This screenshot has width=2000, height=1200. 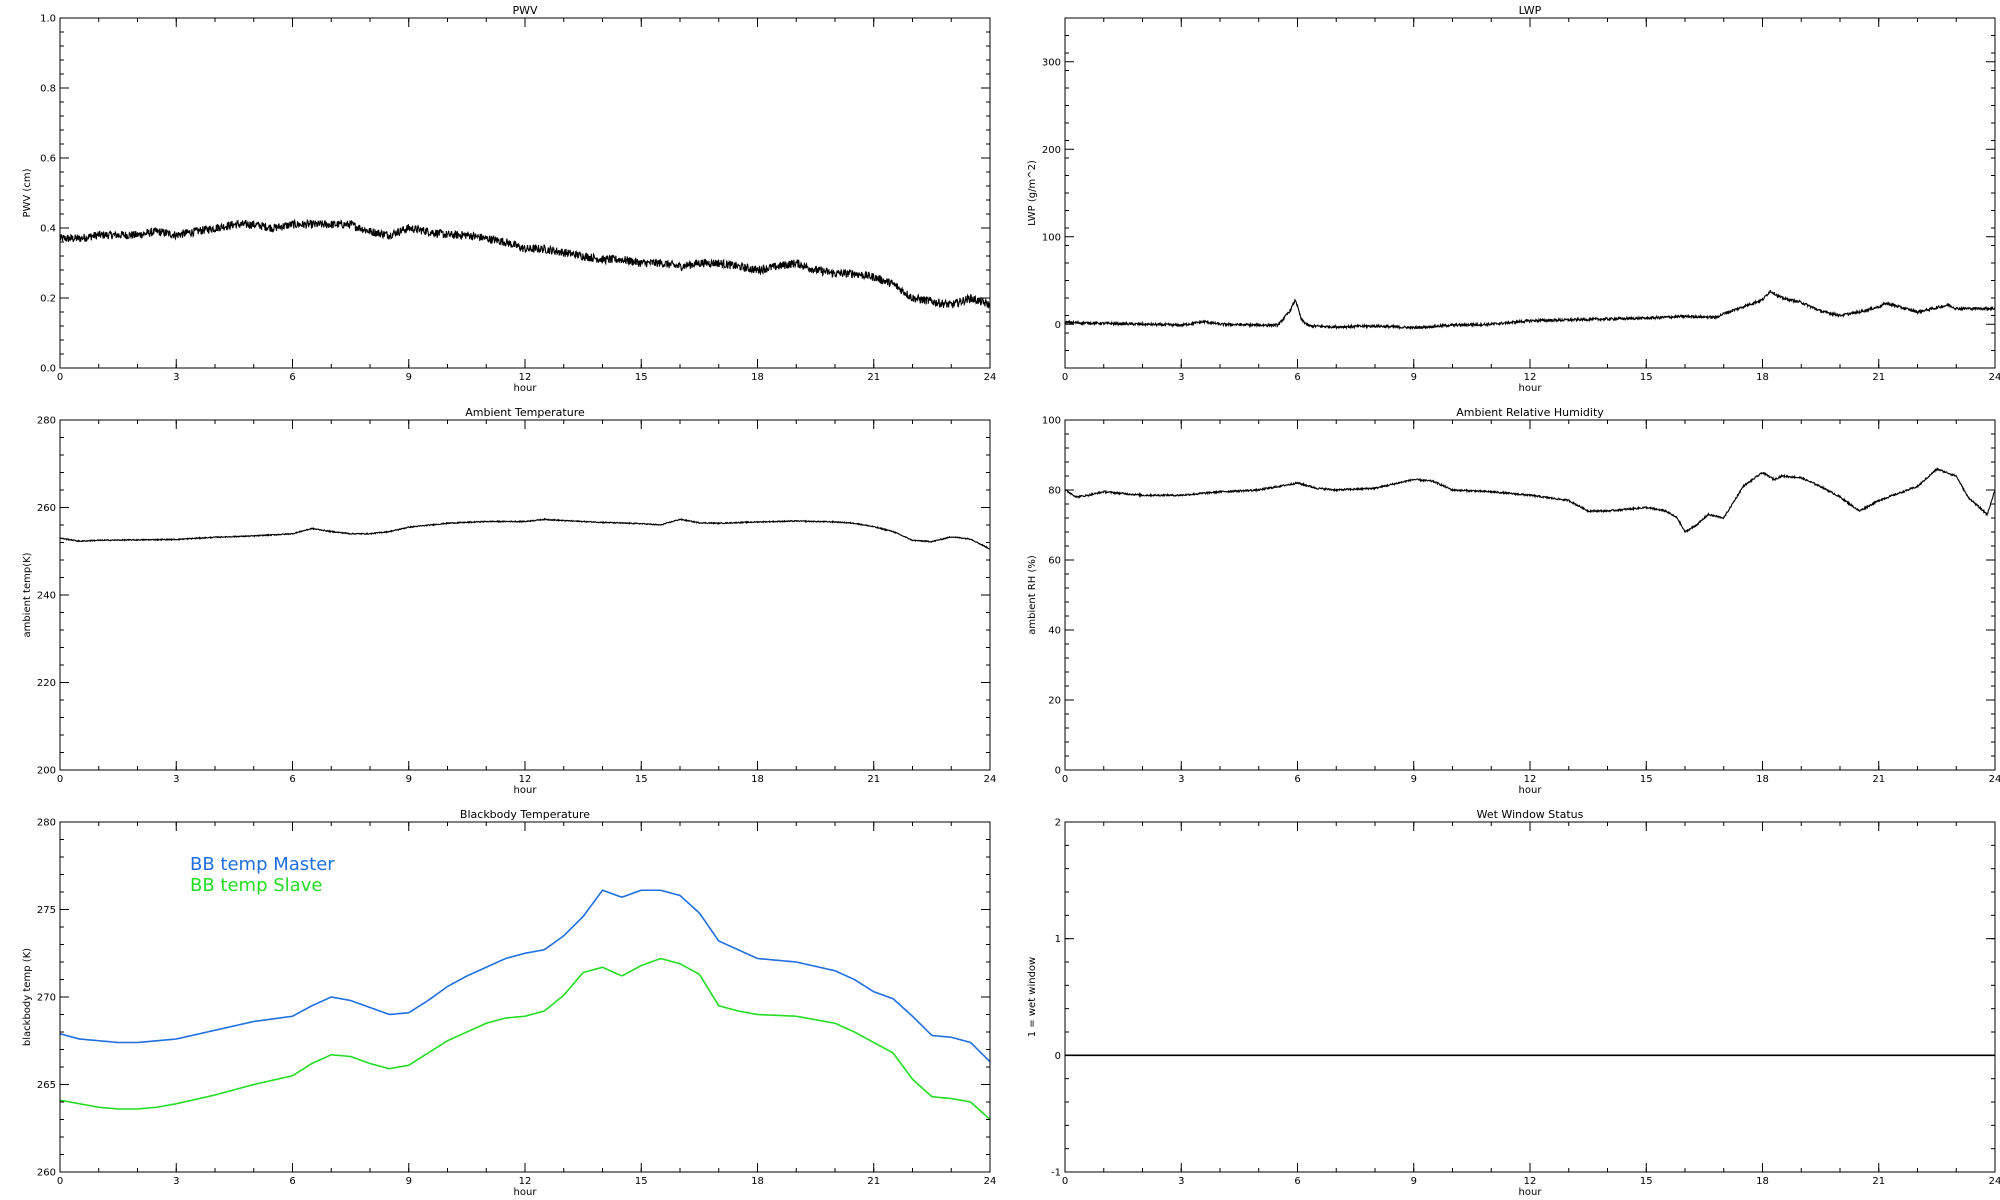 What do you see at coordinates (46, 1085) in the screenshot?
I see `y-tick-label: 265` at bounding box center [46, 1085].